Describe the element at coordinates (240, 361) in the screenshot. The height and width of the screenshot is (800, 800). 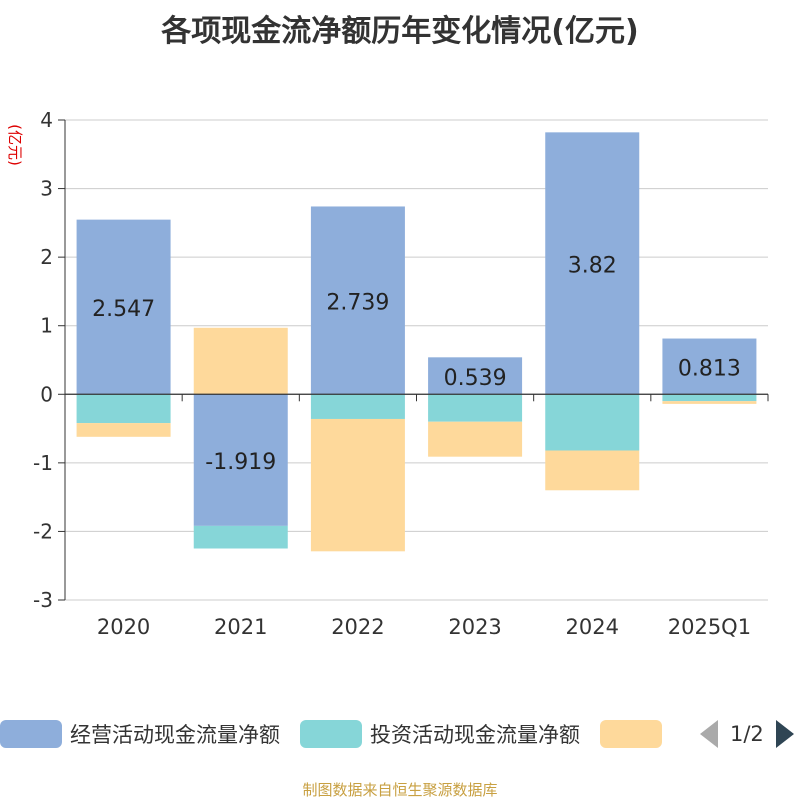
I see `bar-financing-2021` at that location.